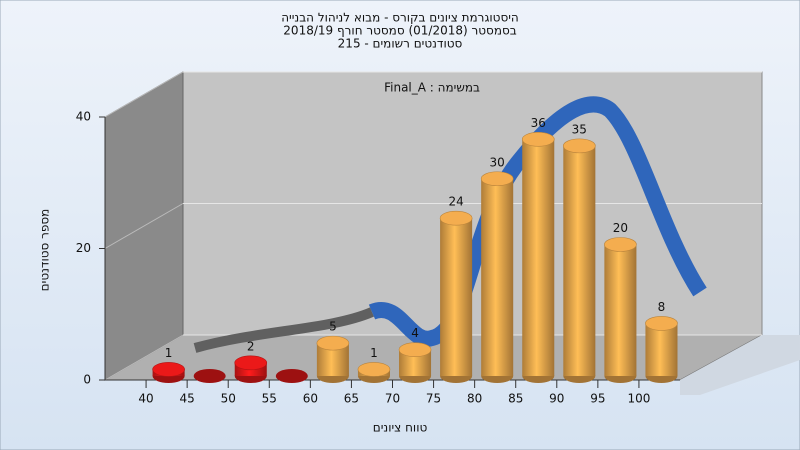 Image resolution: width=800 pixels, height=450 pixels. What do you see at coordinates (620, 228) in the screenshot?
I see `value-label: 20` at bounding box center [620, 228].